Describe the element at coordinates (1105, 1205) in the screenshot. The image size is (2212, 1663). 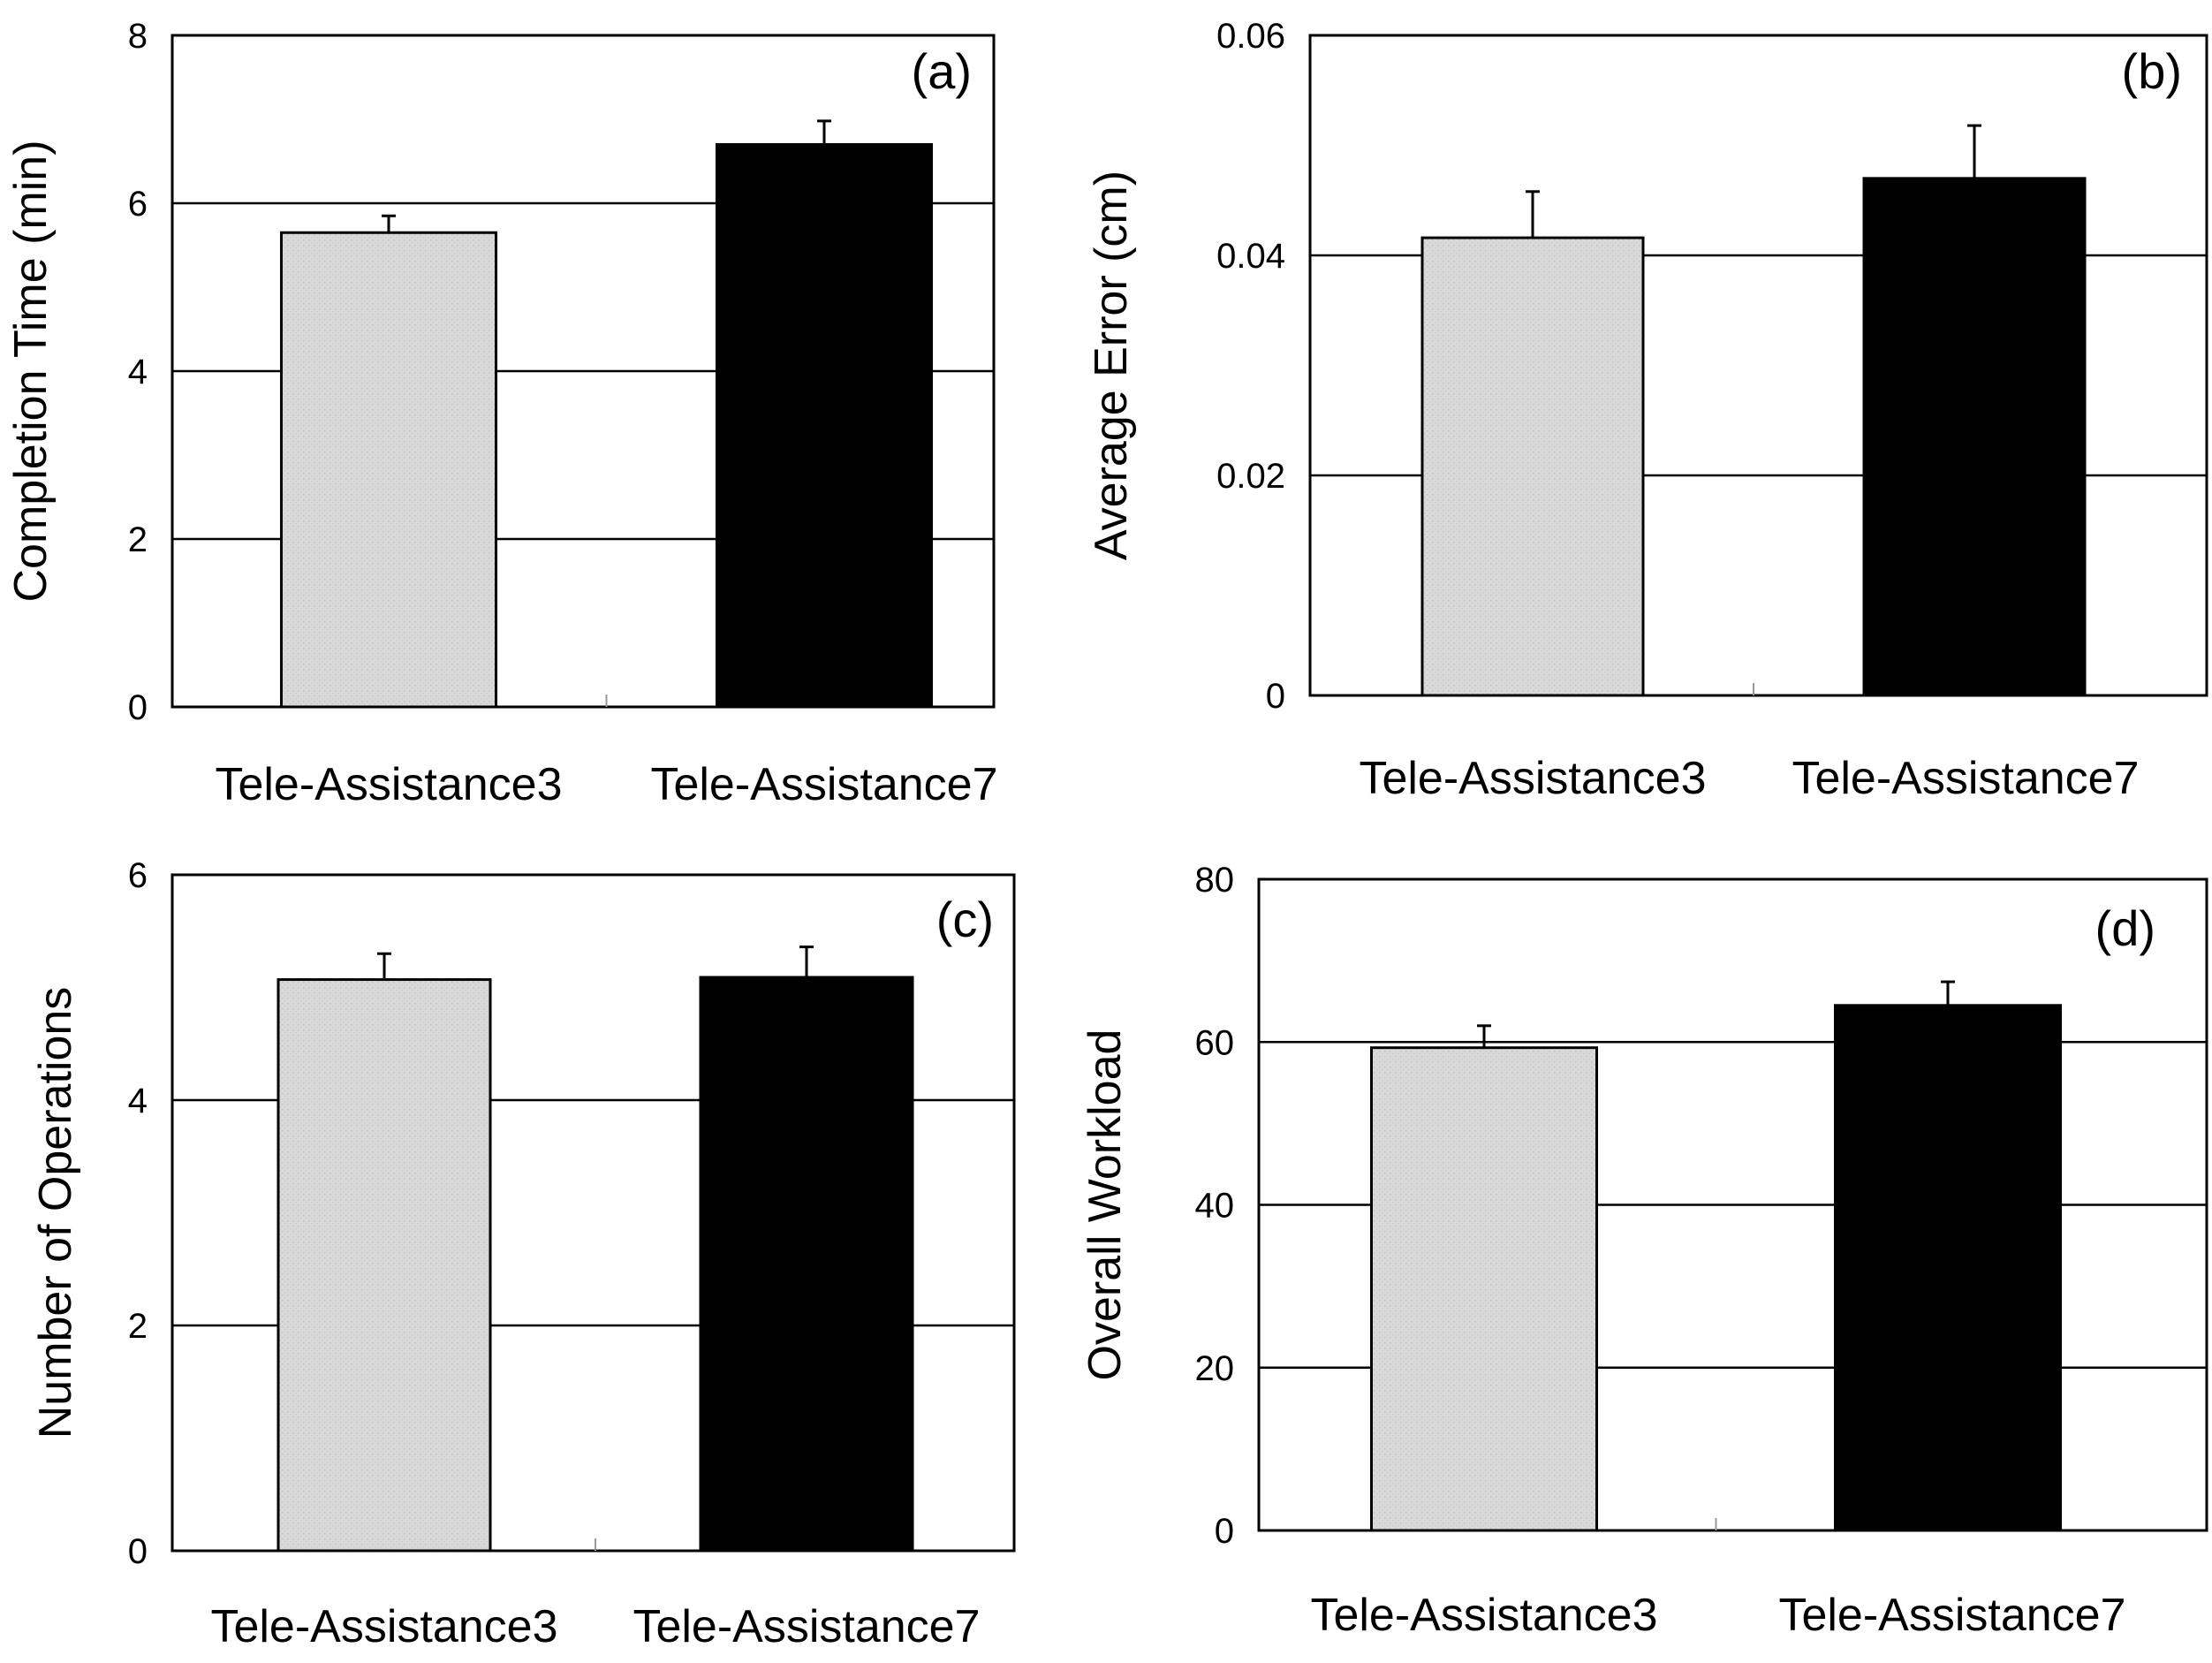
I see `y-axis-title: Overall Workload` at that location.